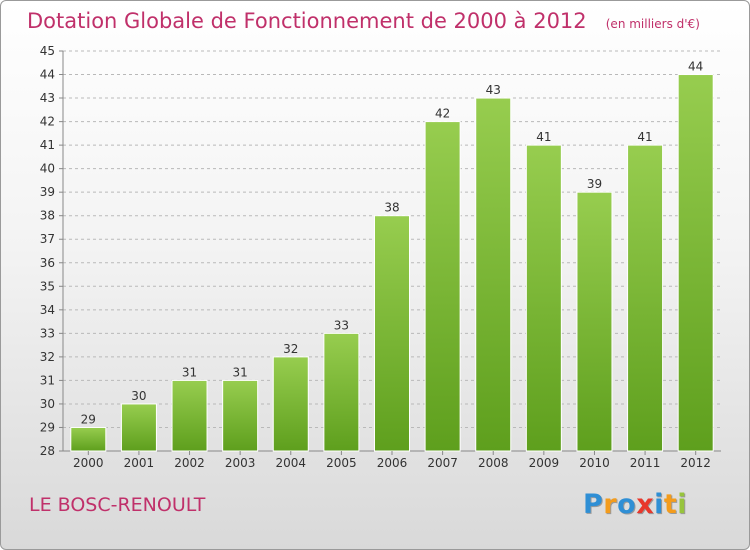 This screenshot has width=750, height=550. I want to click on y-tick-label: 44, so click(47, 75).